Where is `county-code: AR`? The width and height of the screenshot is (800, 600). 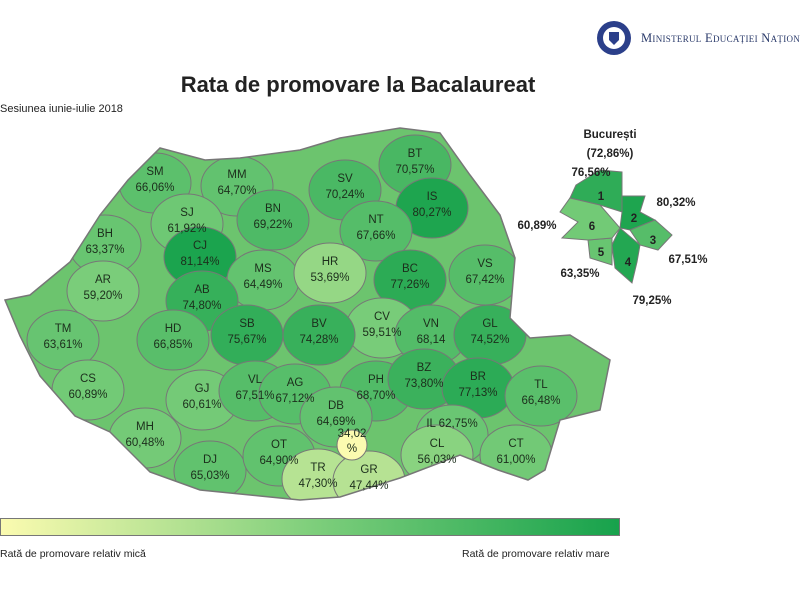
county-code: AR is located at coordinates (103, 280).